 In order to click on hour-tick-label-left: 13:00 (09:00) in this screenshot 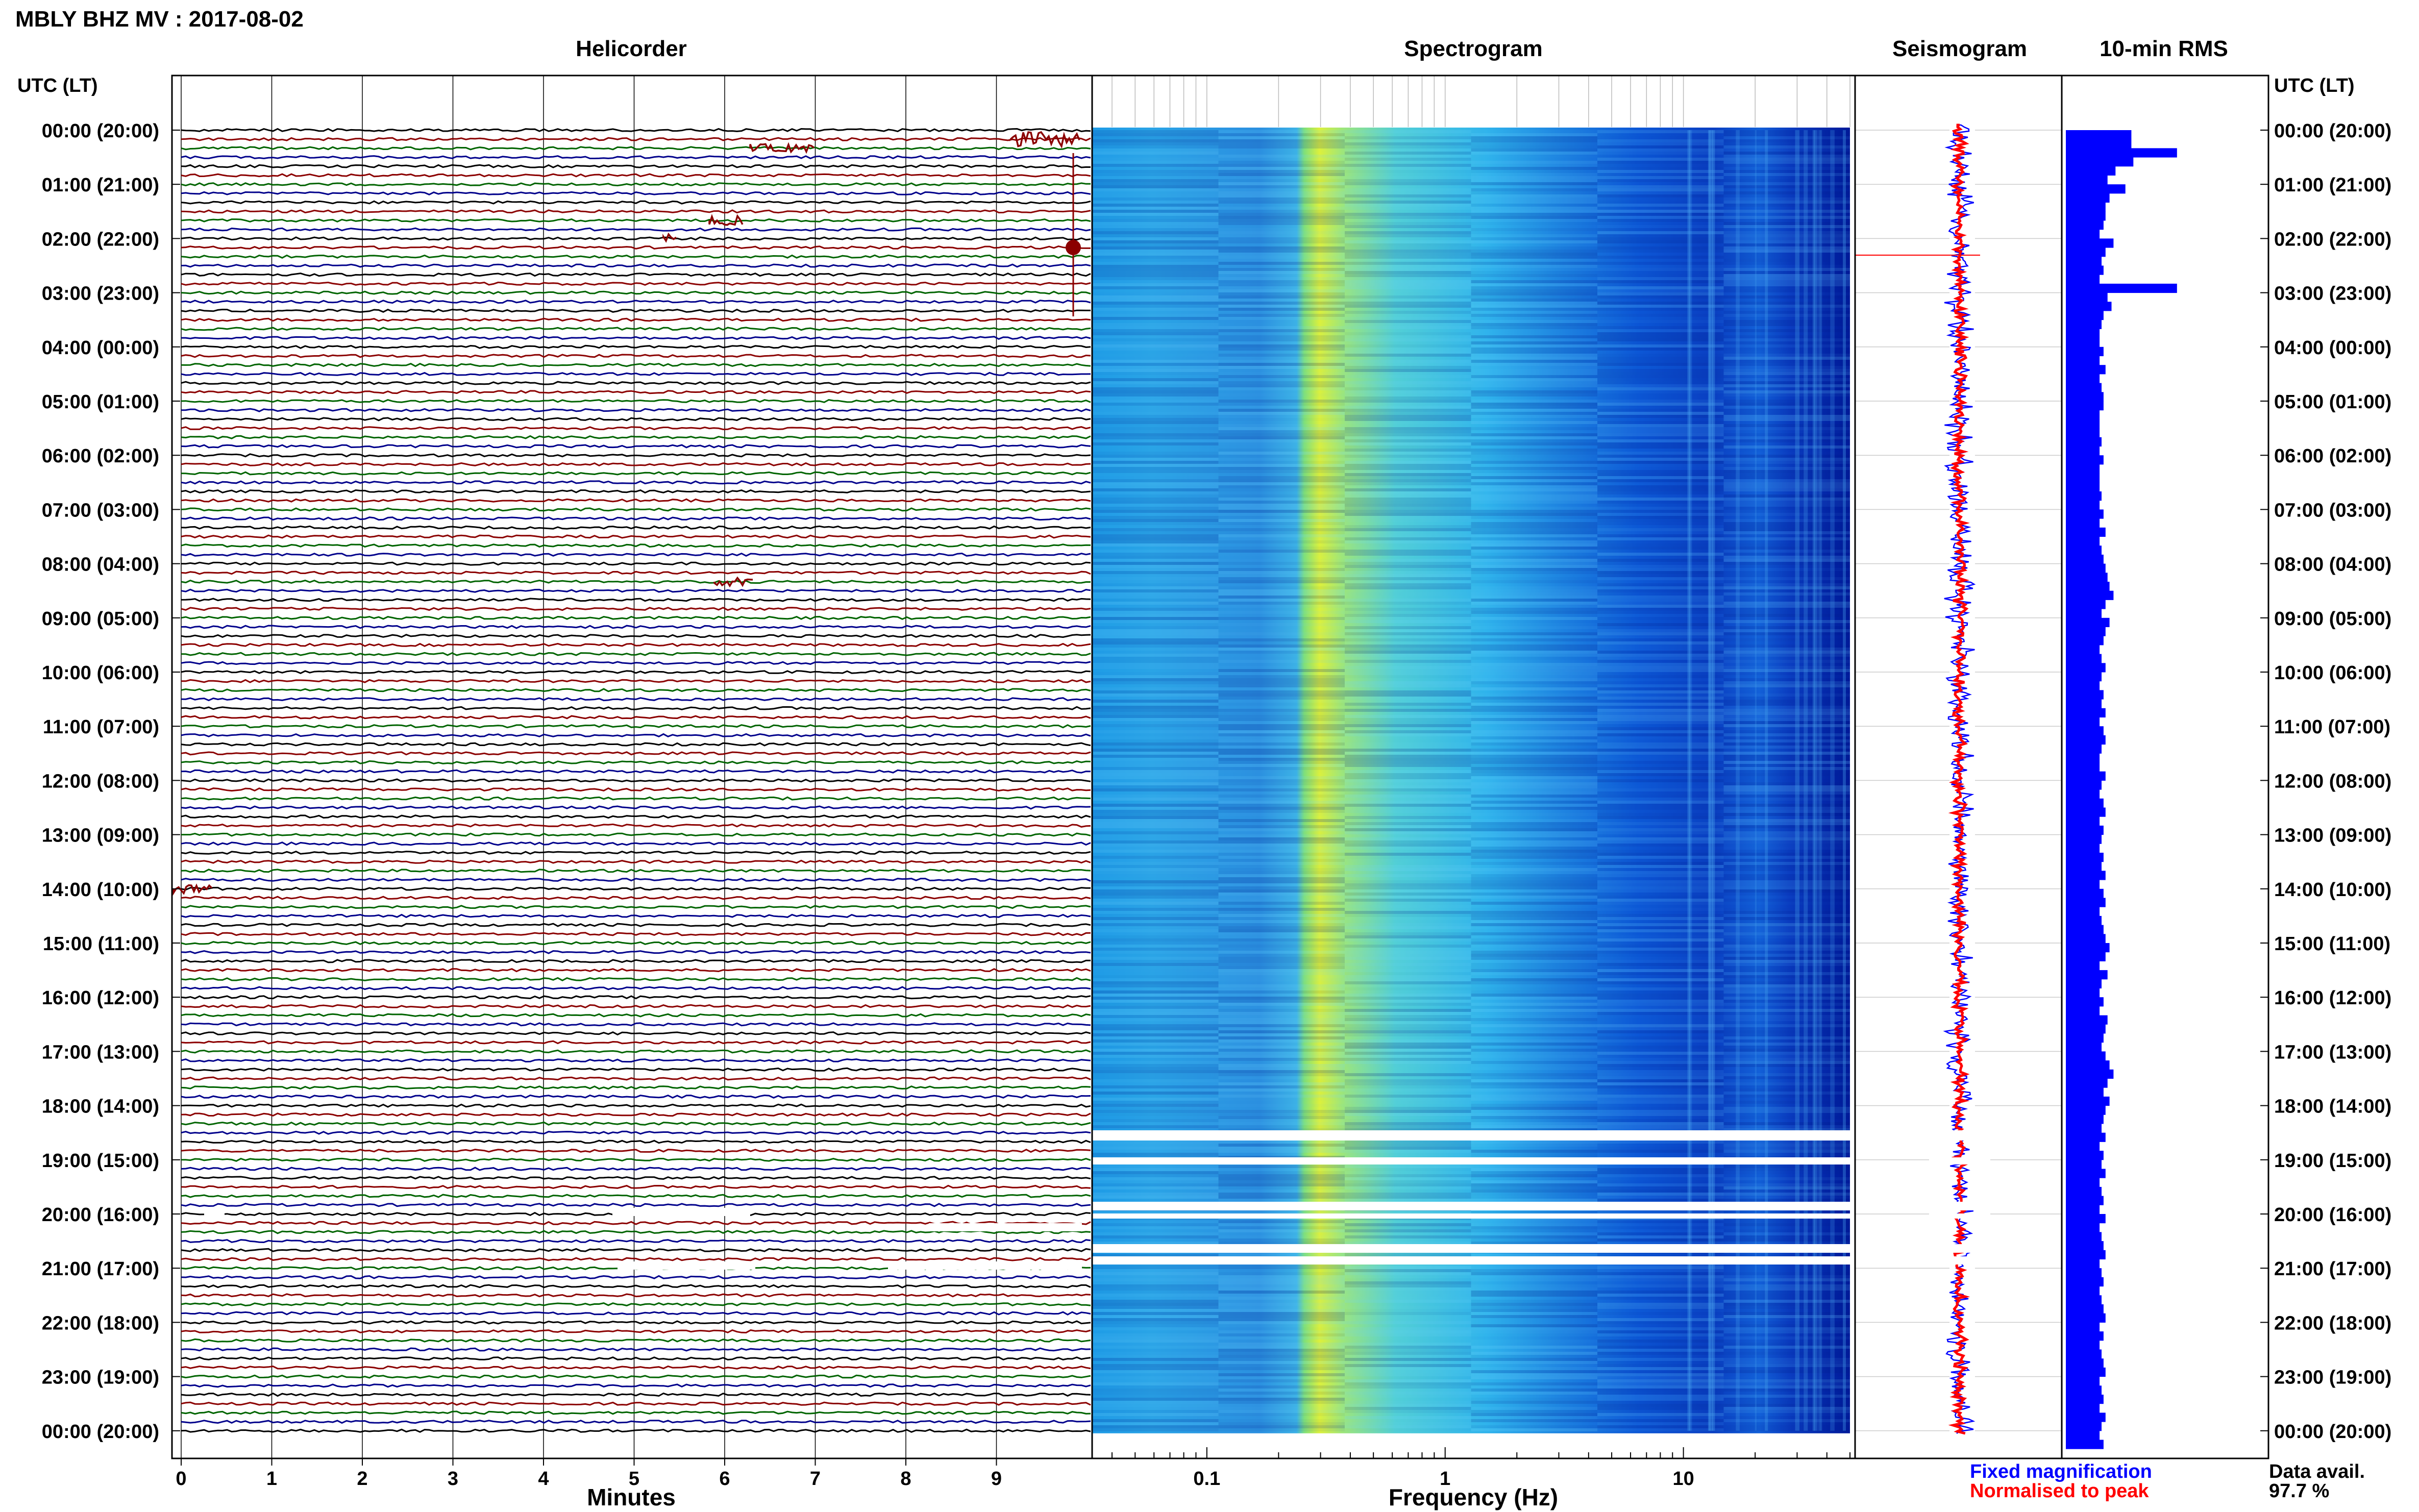, I will do `click(100, 836)`.